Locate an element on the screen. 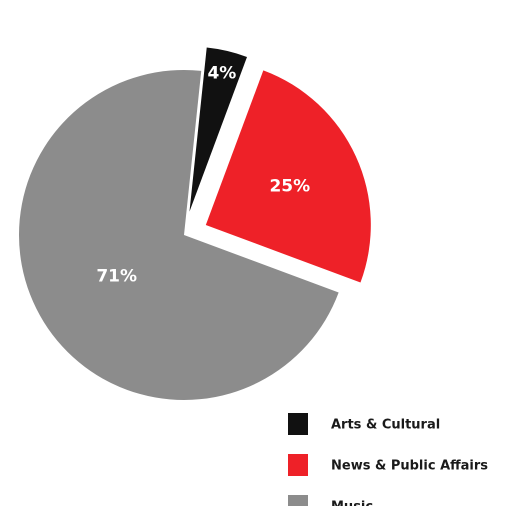  legend-label-music: Music is located at coordinates (352, 503).